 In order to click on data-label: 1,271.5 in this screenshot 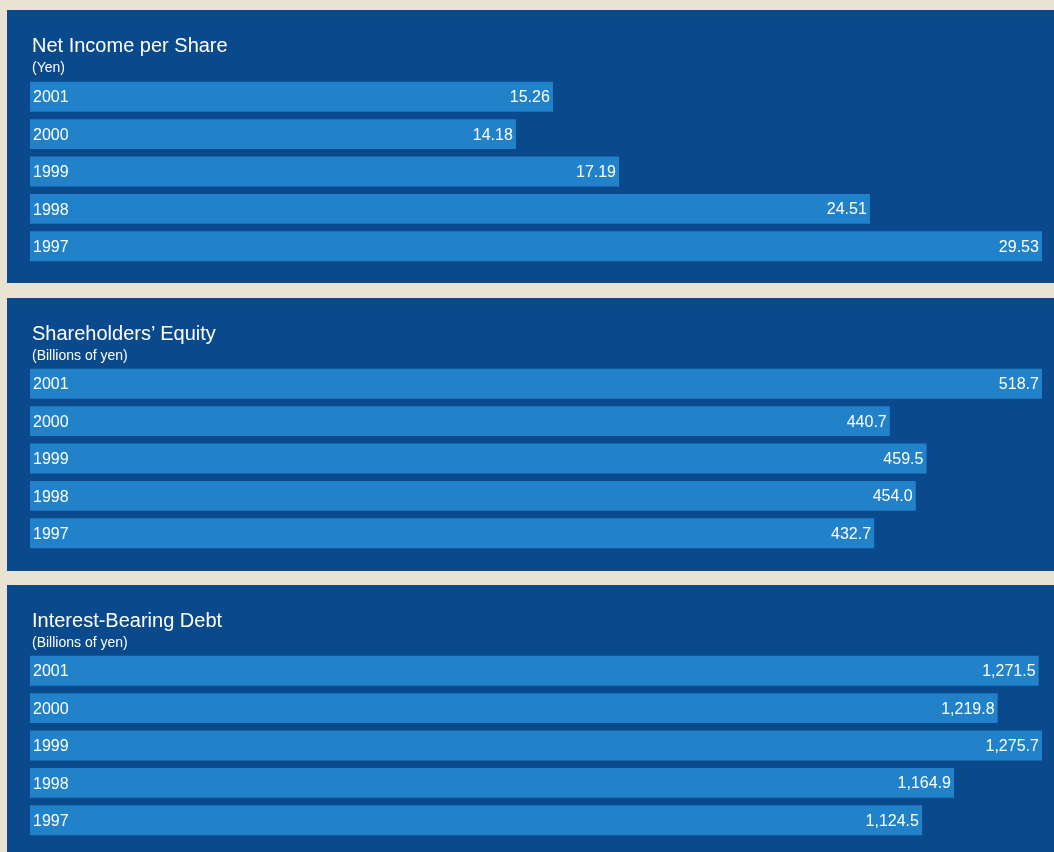, I will do `click(1009, 671)`.